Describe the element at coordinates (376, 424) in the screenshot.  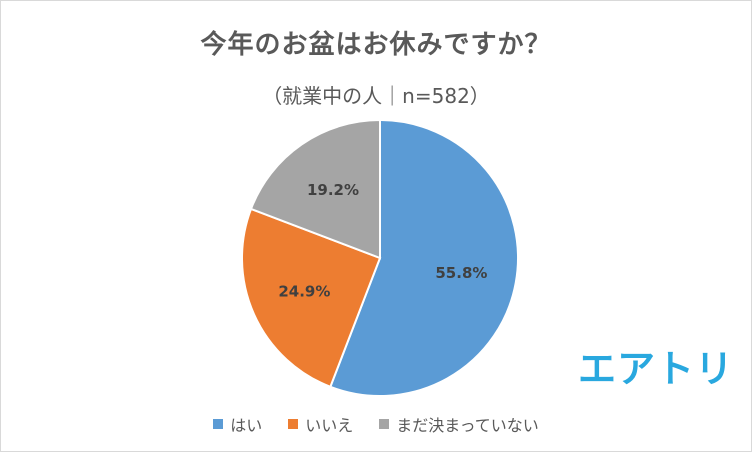
I see `legend: はい いいえ まだ決まっていない` at that location.